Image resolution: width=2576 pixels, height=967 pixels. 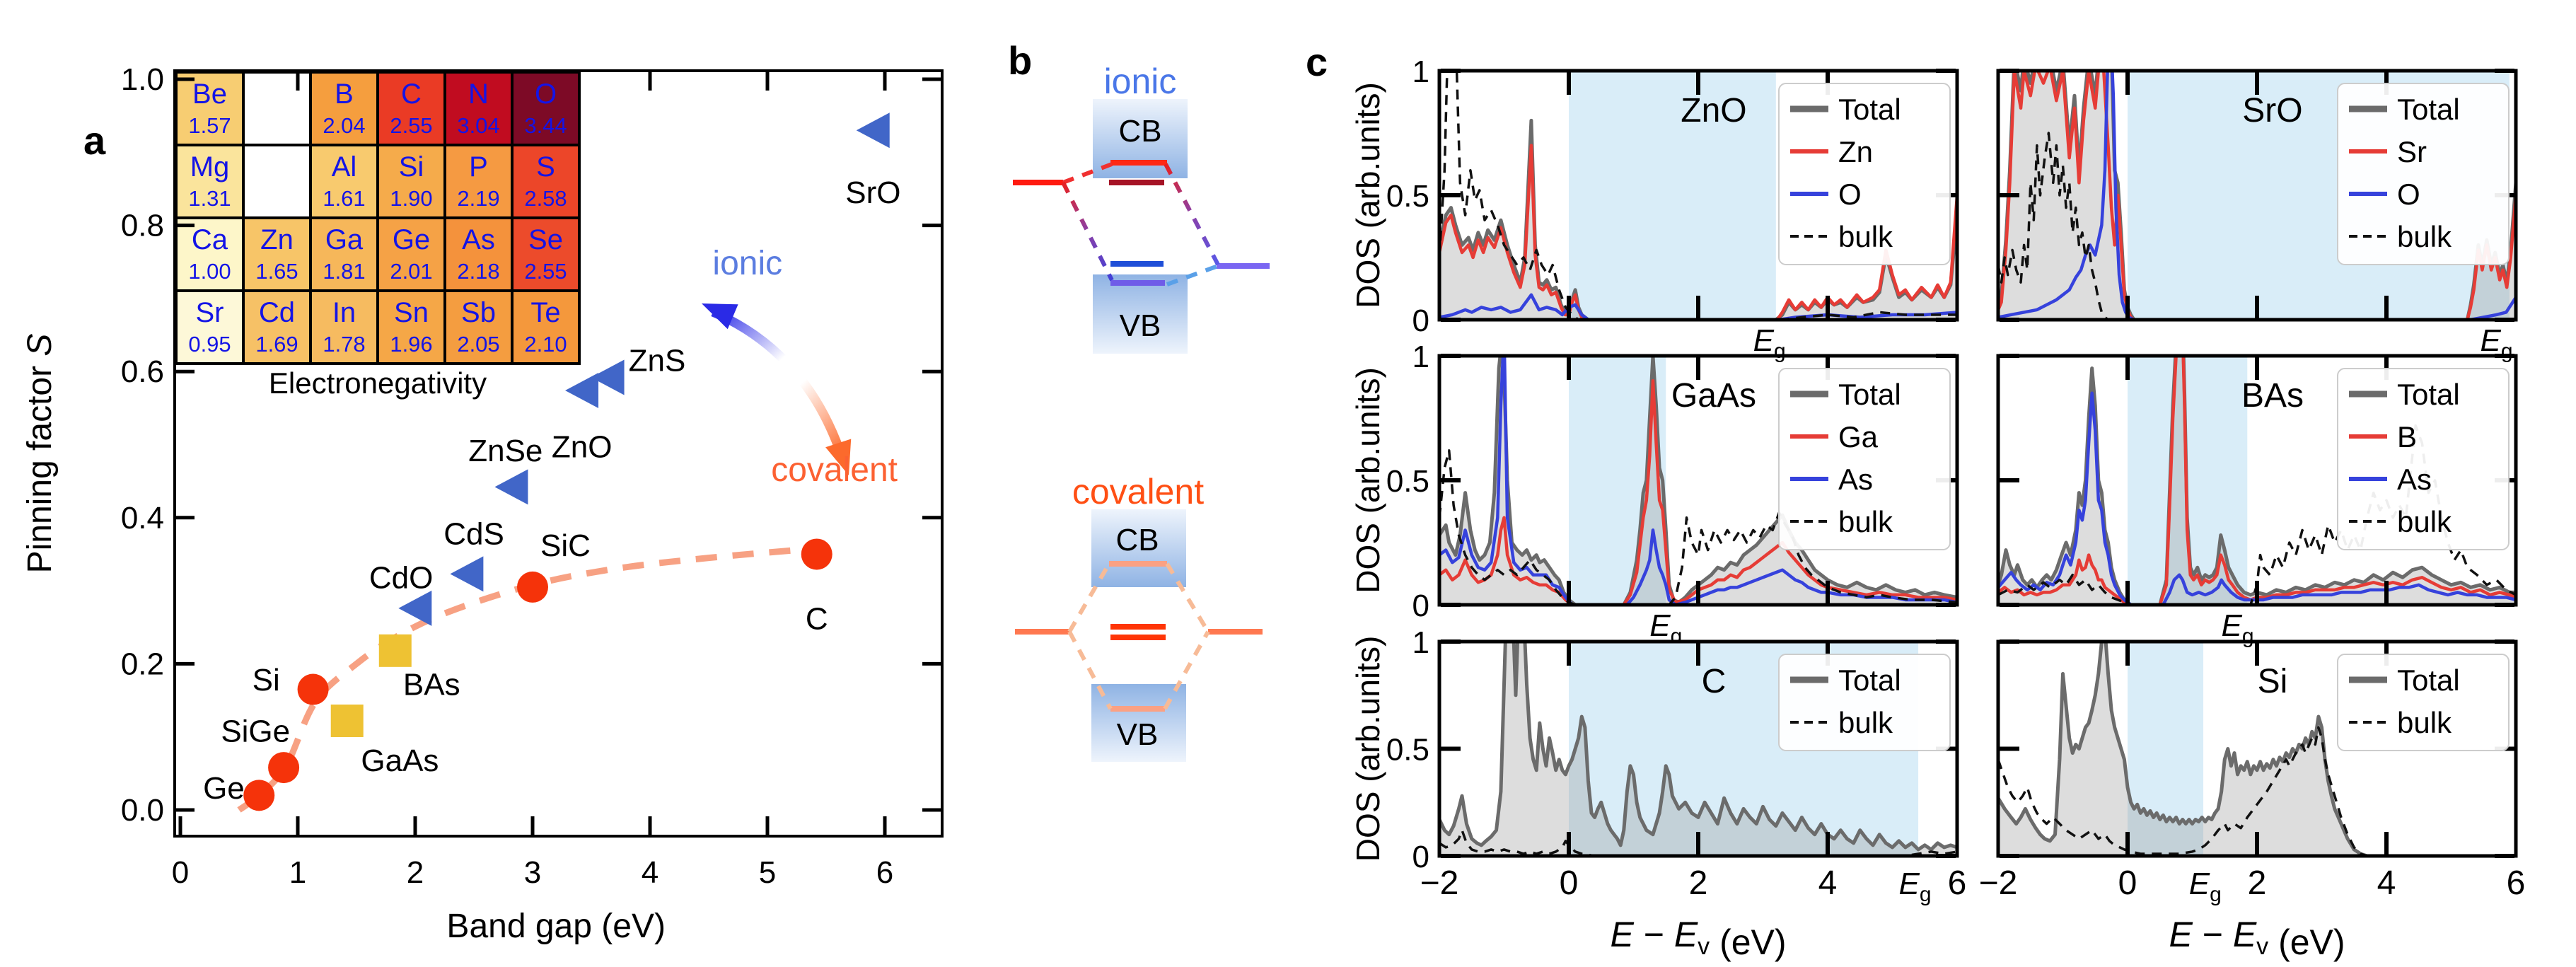 What do you see at coordinates (532, 873) in the screenshot?
I see `x-tick-label: 3` at bounding box center [532, 873].